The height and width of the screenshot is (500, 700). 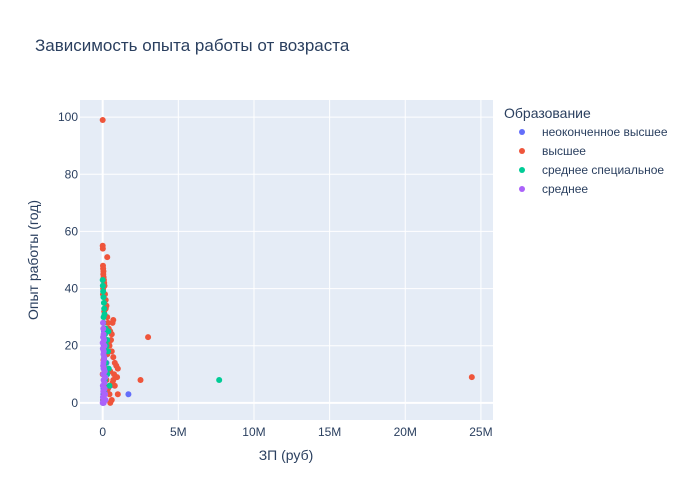 What do you see at coordinates (547, 113) in the screenshot?
I see `legend-title: Образование` at bounding box center [547, 113].